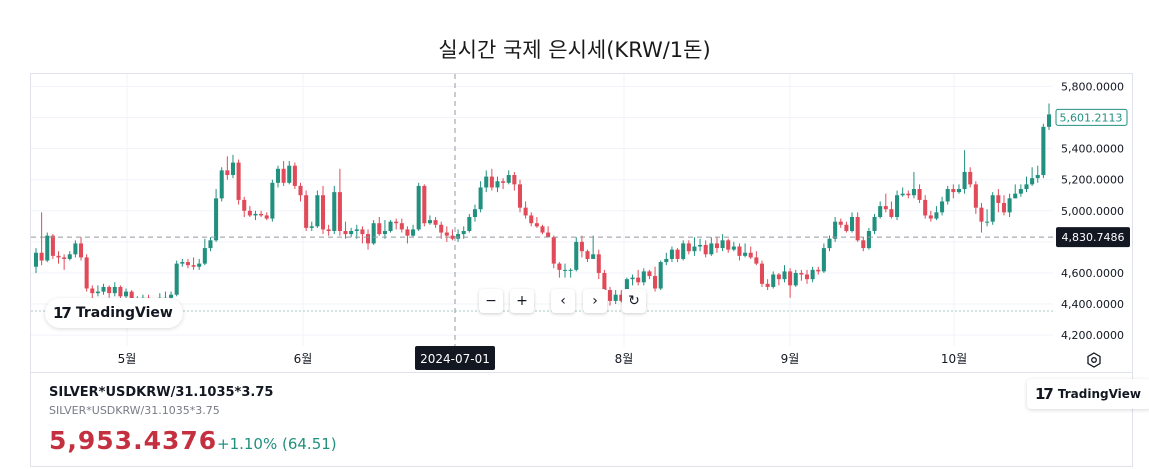 This screenshot has height=469, width=1149. I want to click on x-tick-label: 5월, so click(127, 359).